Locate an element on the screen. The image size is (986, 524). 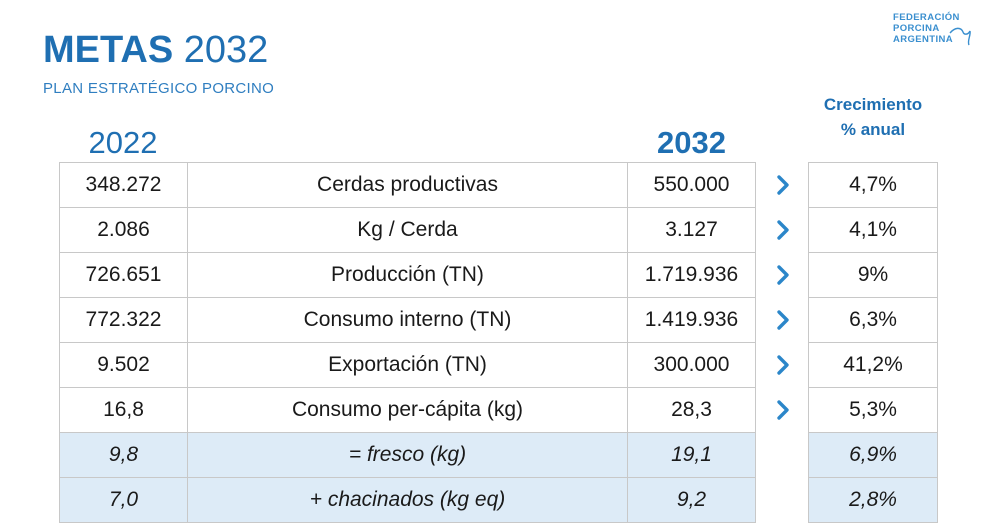
growth-row: 2,8% is located at coordinates (873, 500).